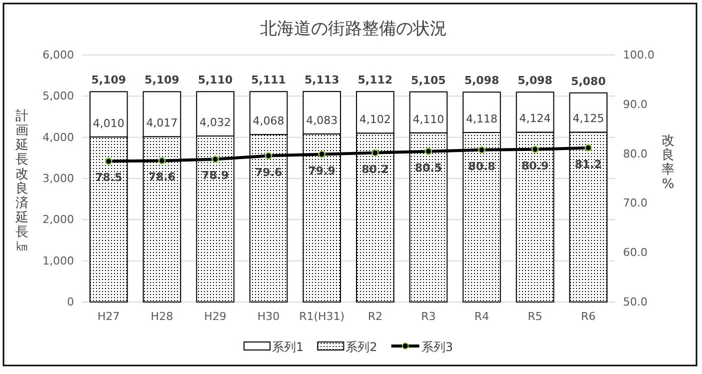 The height and width of the screenshot is (374, 702). I want to click on y-tick-label: 0, so click(70, 302).